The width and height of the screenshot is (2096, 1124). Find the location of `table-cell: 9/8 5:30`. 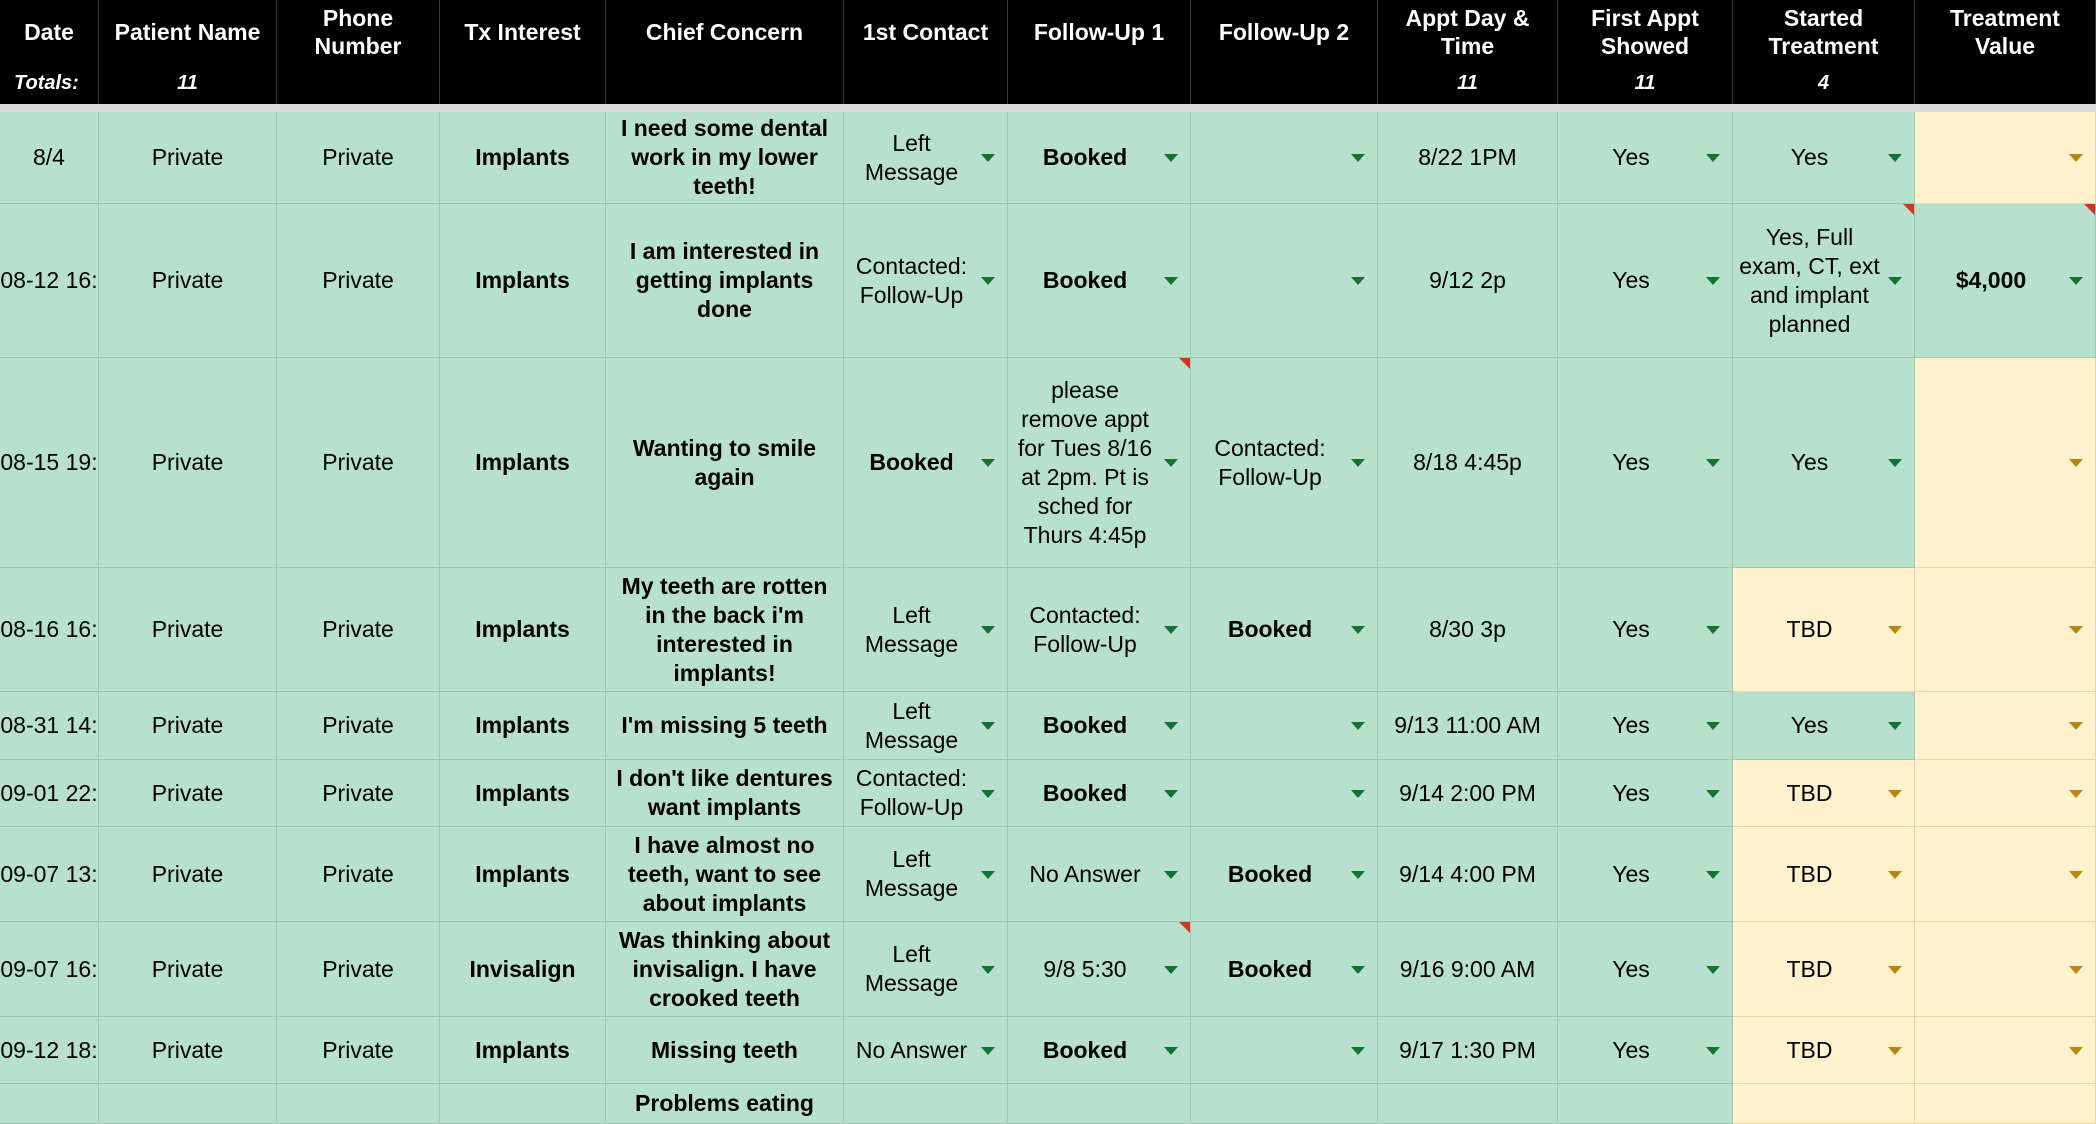

table-cell: 9/8 5:30 is located at coordinates (1099, 969).